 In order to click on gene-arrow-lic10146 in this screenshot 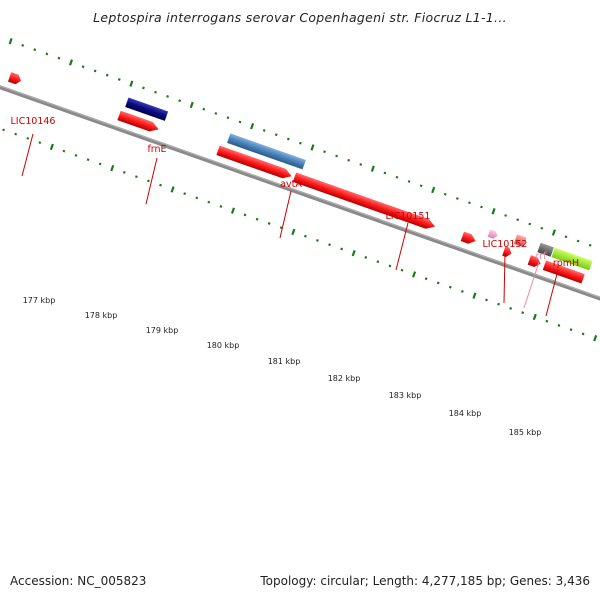, I will do `click(15, 78)`.